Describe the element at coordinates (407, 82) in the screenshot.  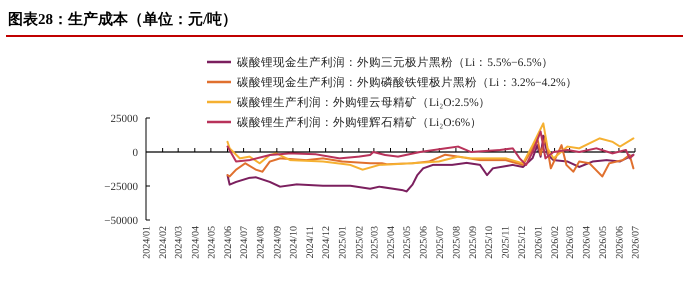
I see `legend-label: 碳酸锂现金生产利润：外购磷酸铁锂极片黑粉（Li：3.2%−4.2%）` at that location.